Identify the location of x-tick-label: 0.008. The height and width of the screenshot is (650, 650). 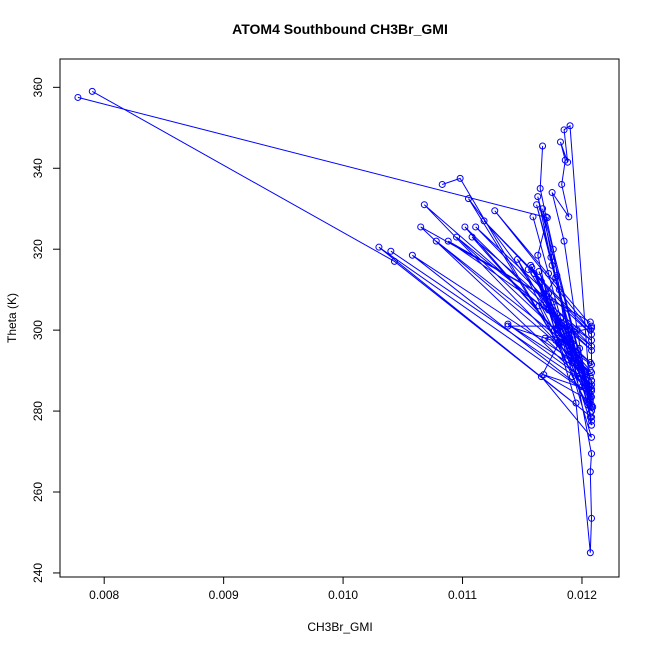
(104, 595).